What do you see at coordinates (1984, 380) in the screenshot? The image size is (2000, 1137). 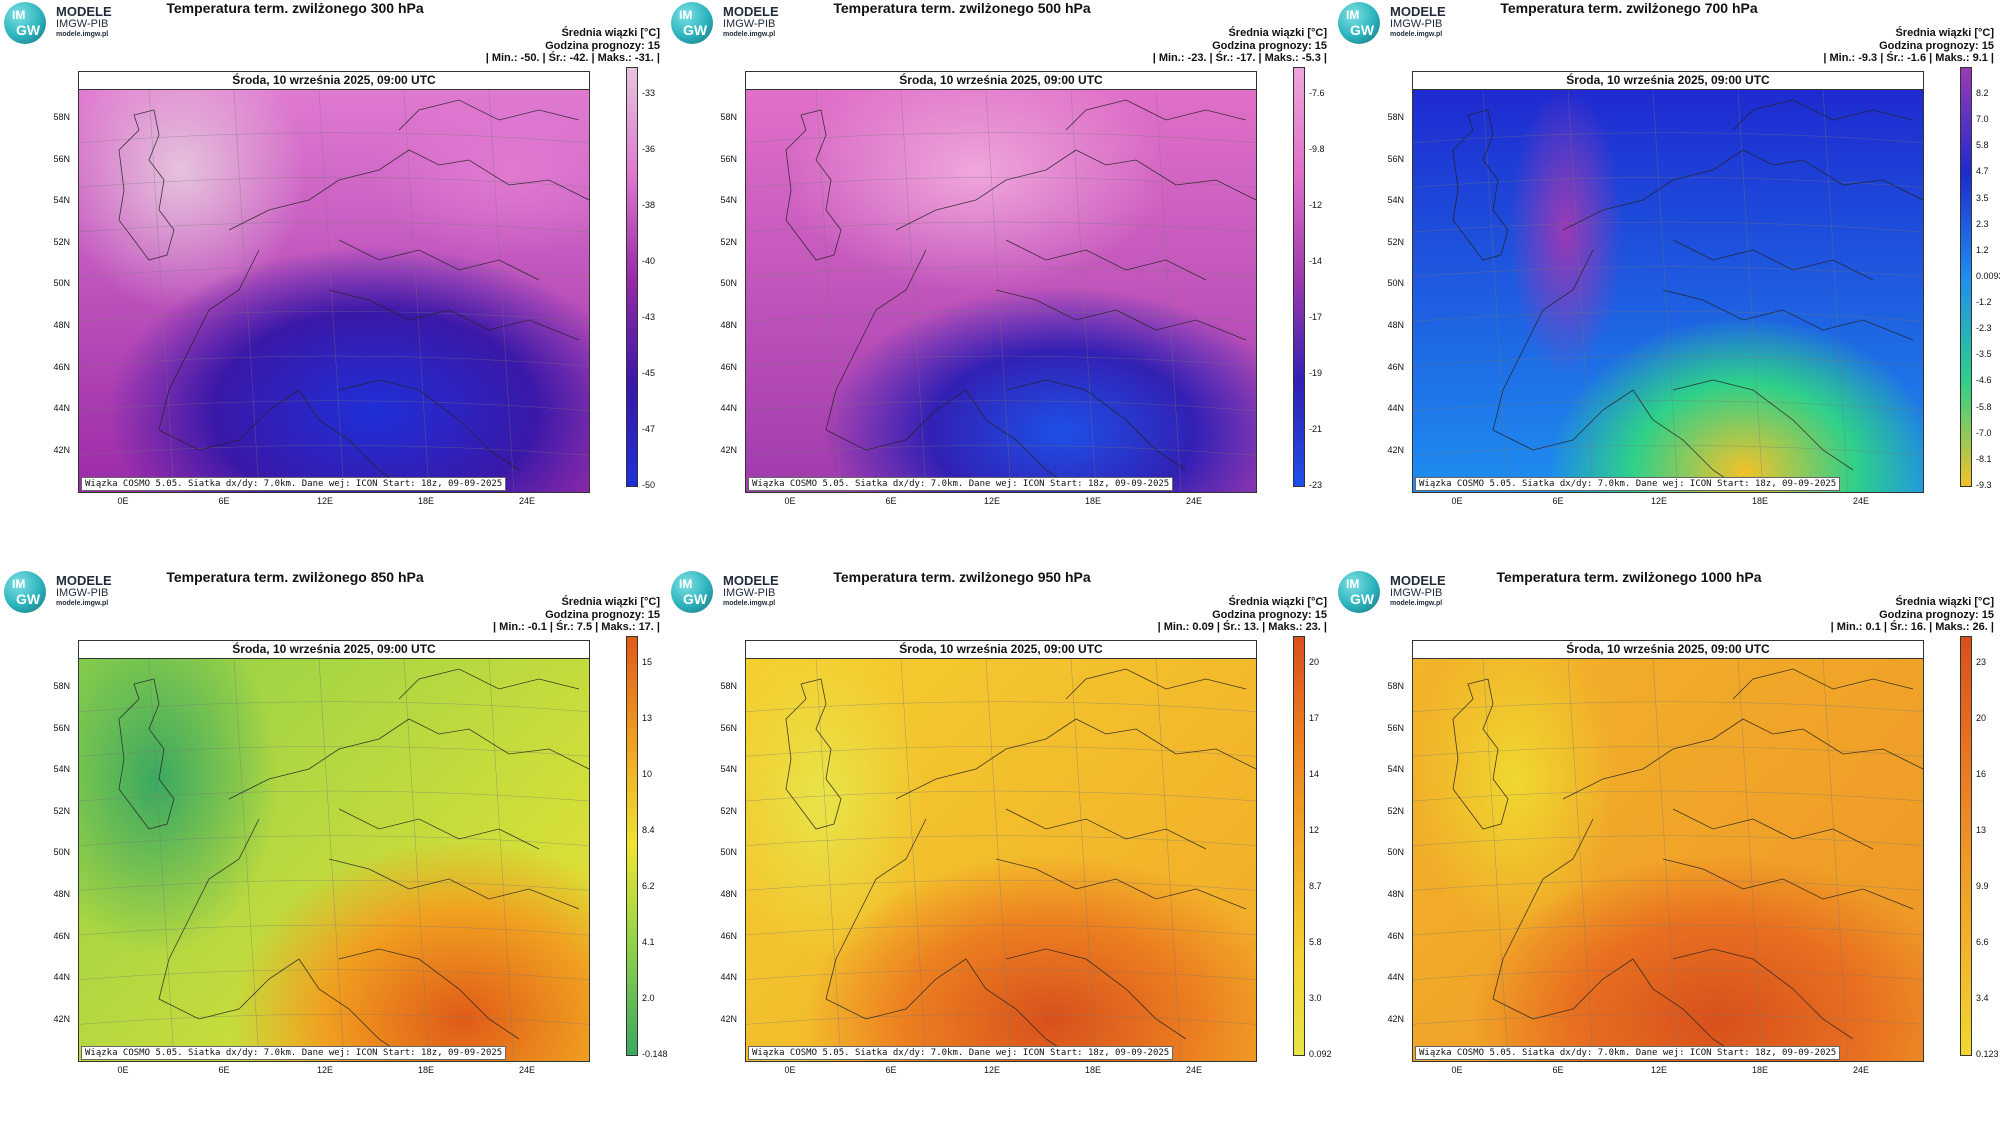 I see `colorbar-tick-label: -4.6` at bounding box center [1984, 380].